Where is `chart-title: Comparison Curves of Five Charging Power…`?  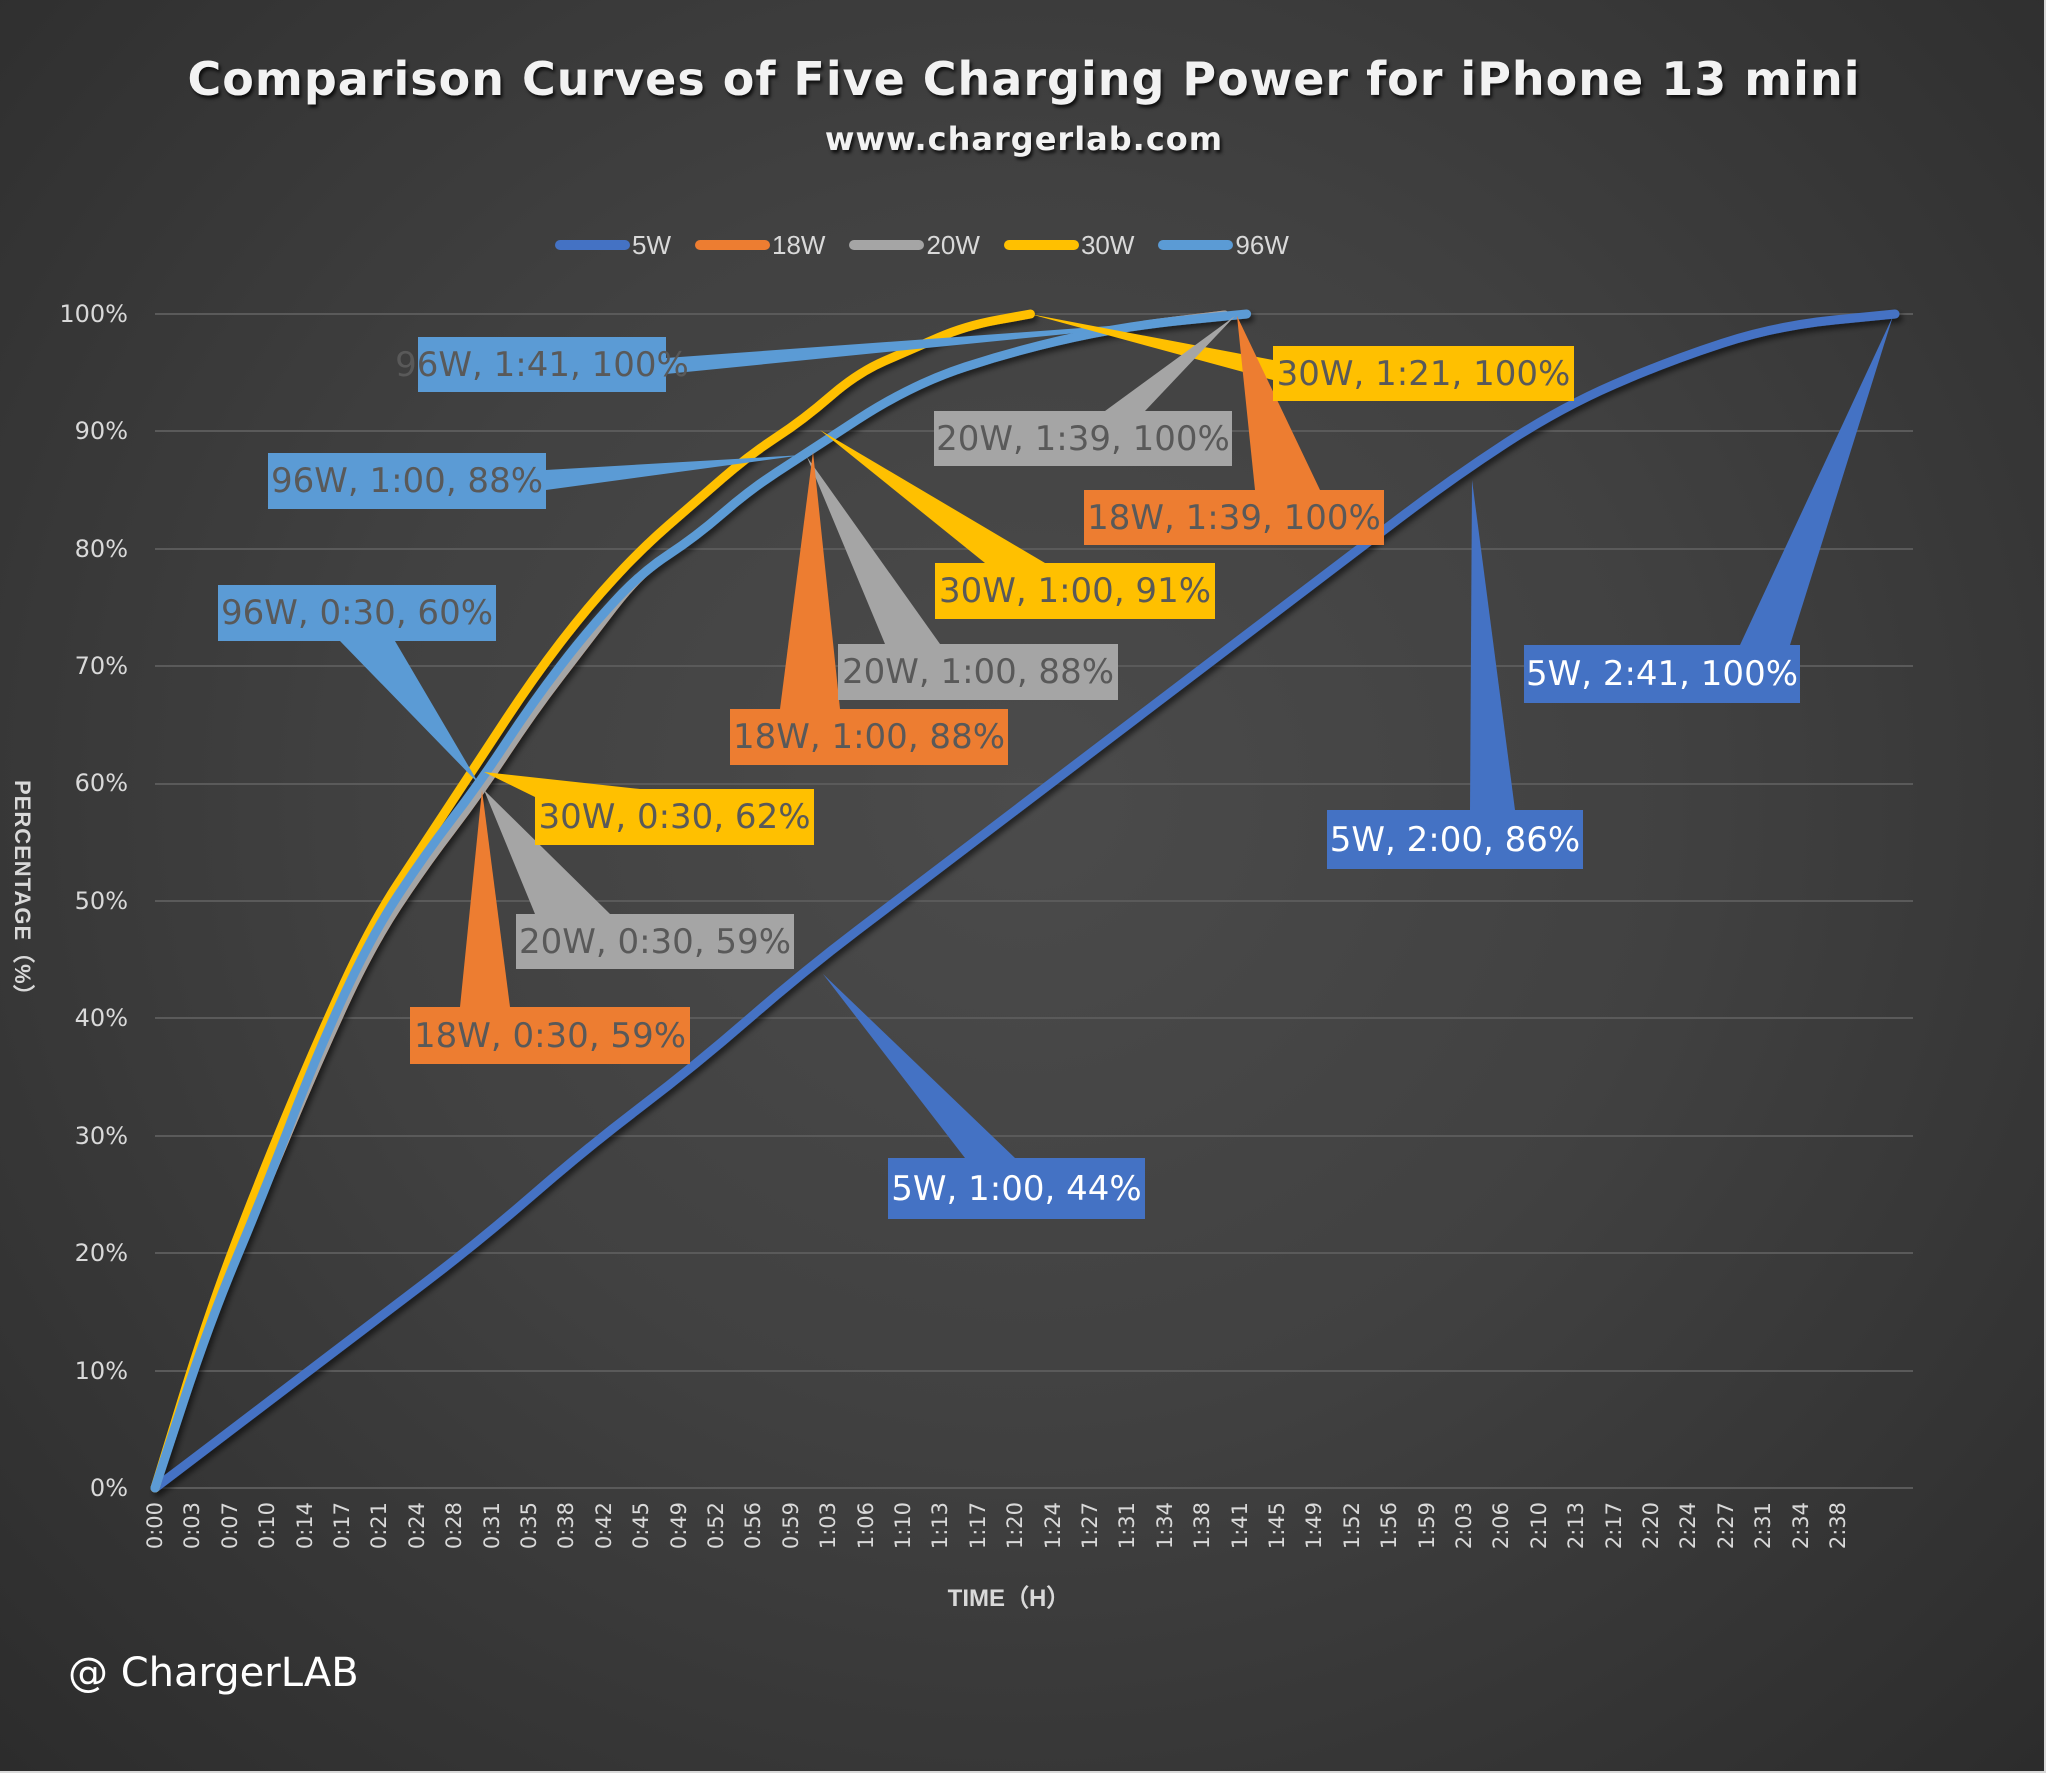 chart-title: Comparison Curves of Five Charging Power… is located at coordinates (1024, 79).